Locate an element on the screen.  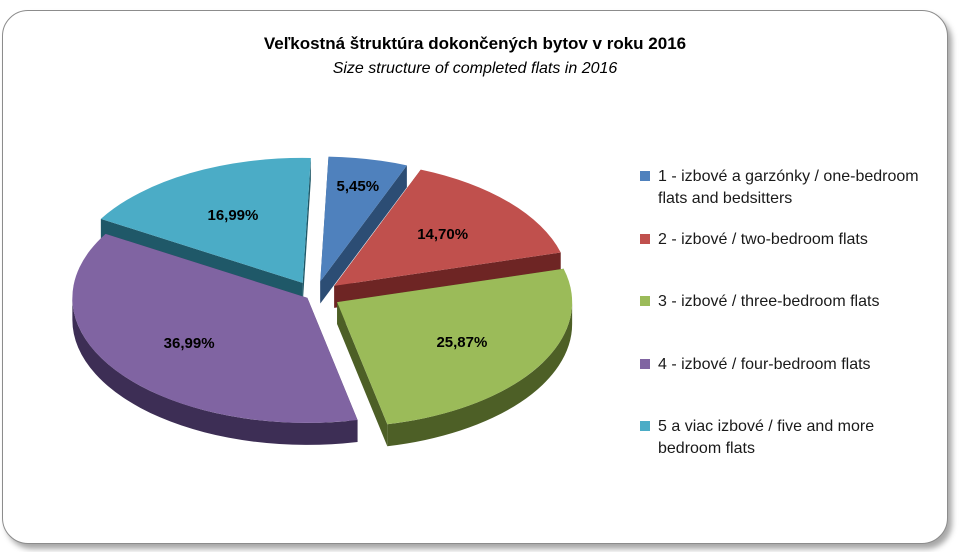
data-label: 36,99% is located at coordinates (189, 343).